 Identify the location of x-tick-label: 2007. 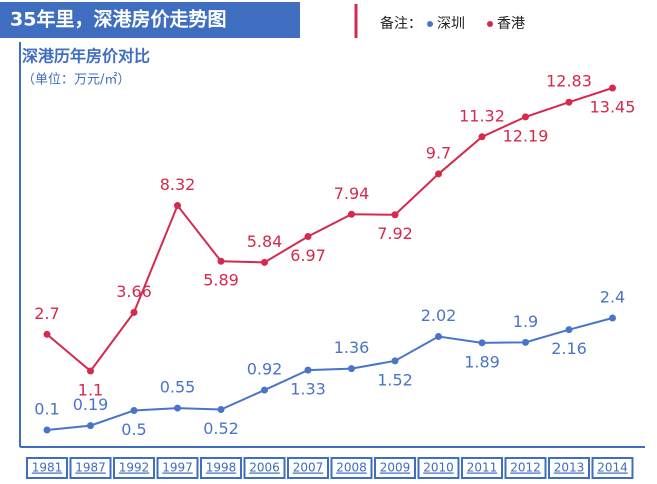
(308, 468).